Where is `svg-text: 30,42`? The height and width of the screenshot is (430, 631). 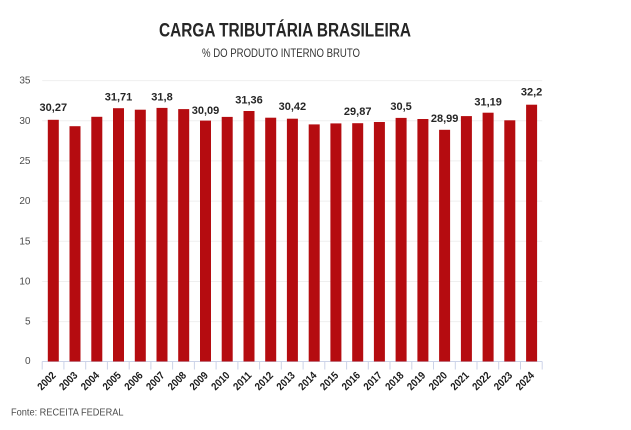 svg-text: 30,42 is located at coordinates (293, 107).